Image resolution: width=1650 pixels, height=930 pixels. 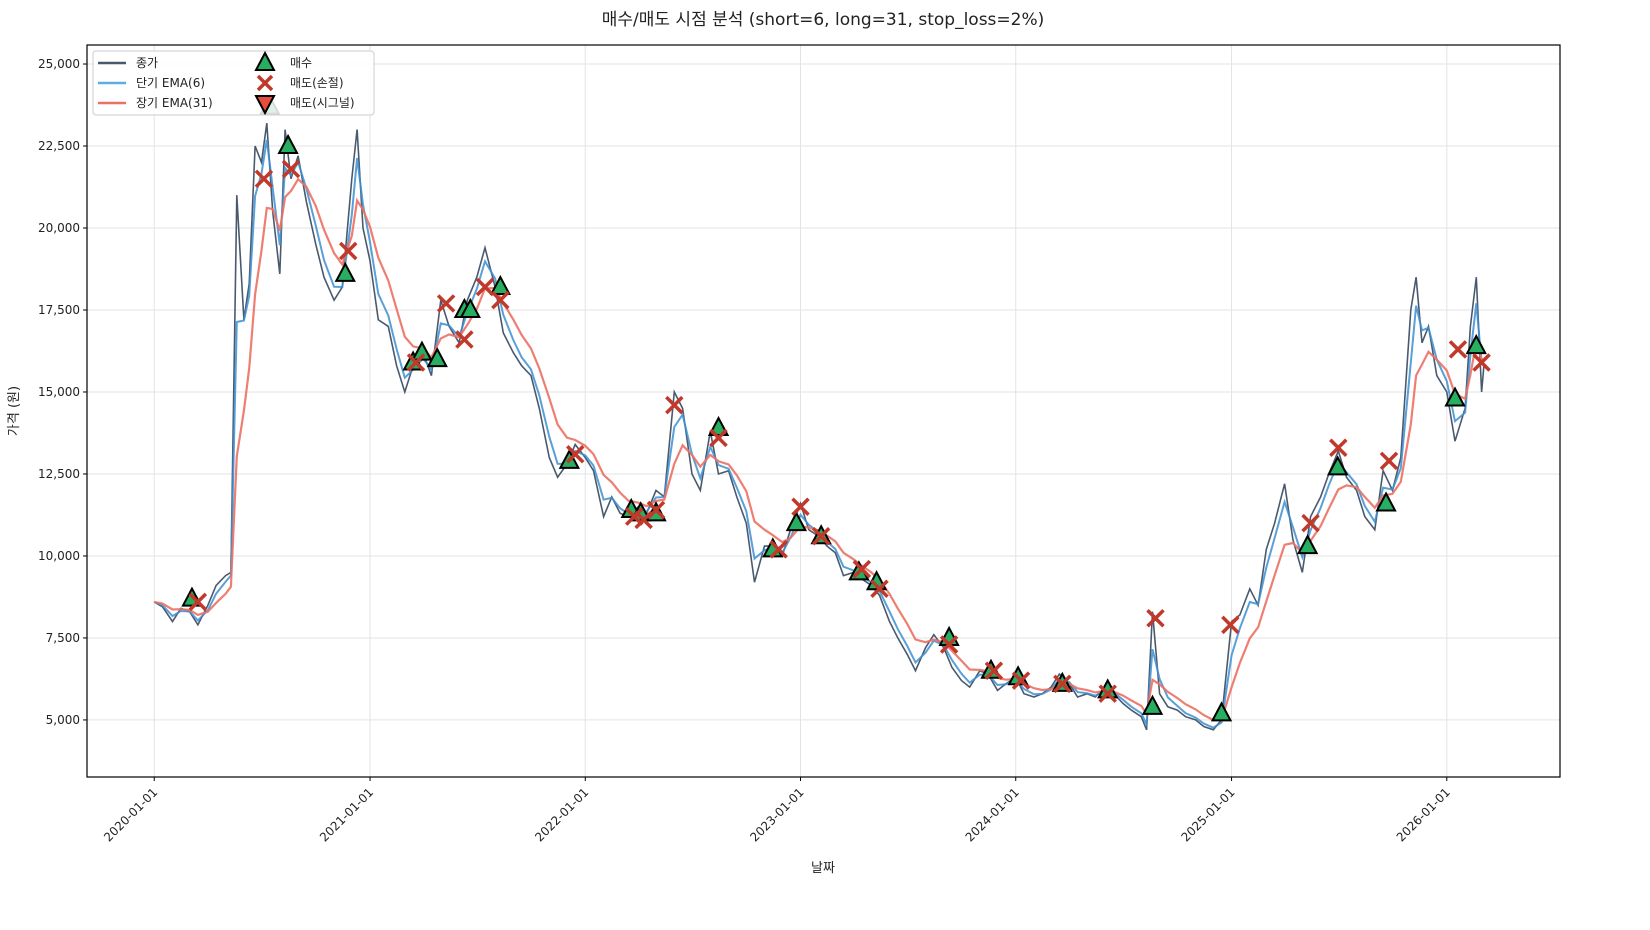 What do you see at coordinates (59, 310) in the screenshot?
I see `y-tick-label: 17,500` at bounding box center [59, 310].